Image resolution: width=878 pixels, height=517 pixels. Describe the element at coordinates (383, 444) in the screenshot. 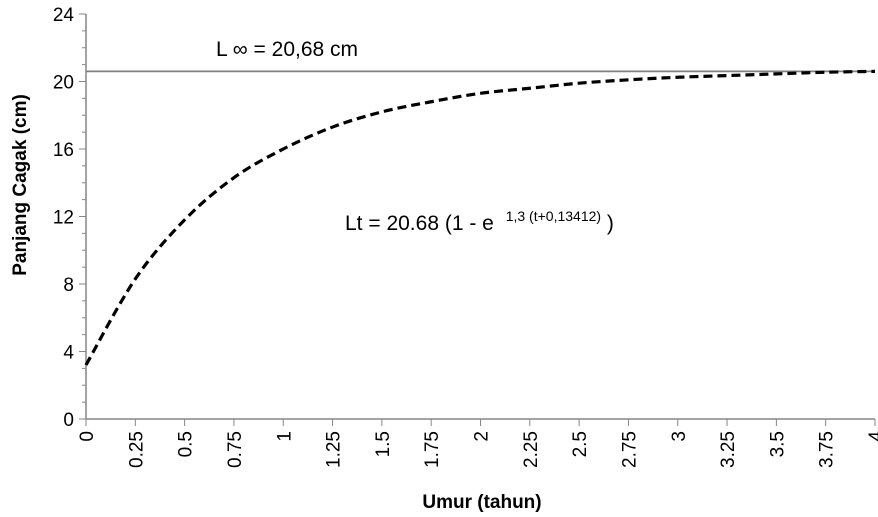

I see `x-tick-label: 1.5` at that location.